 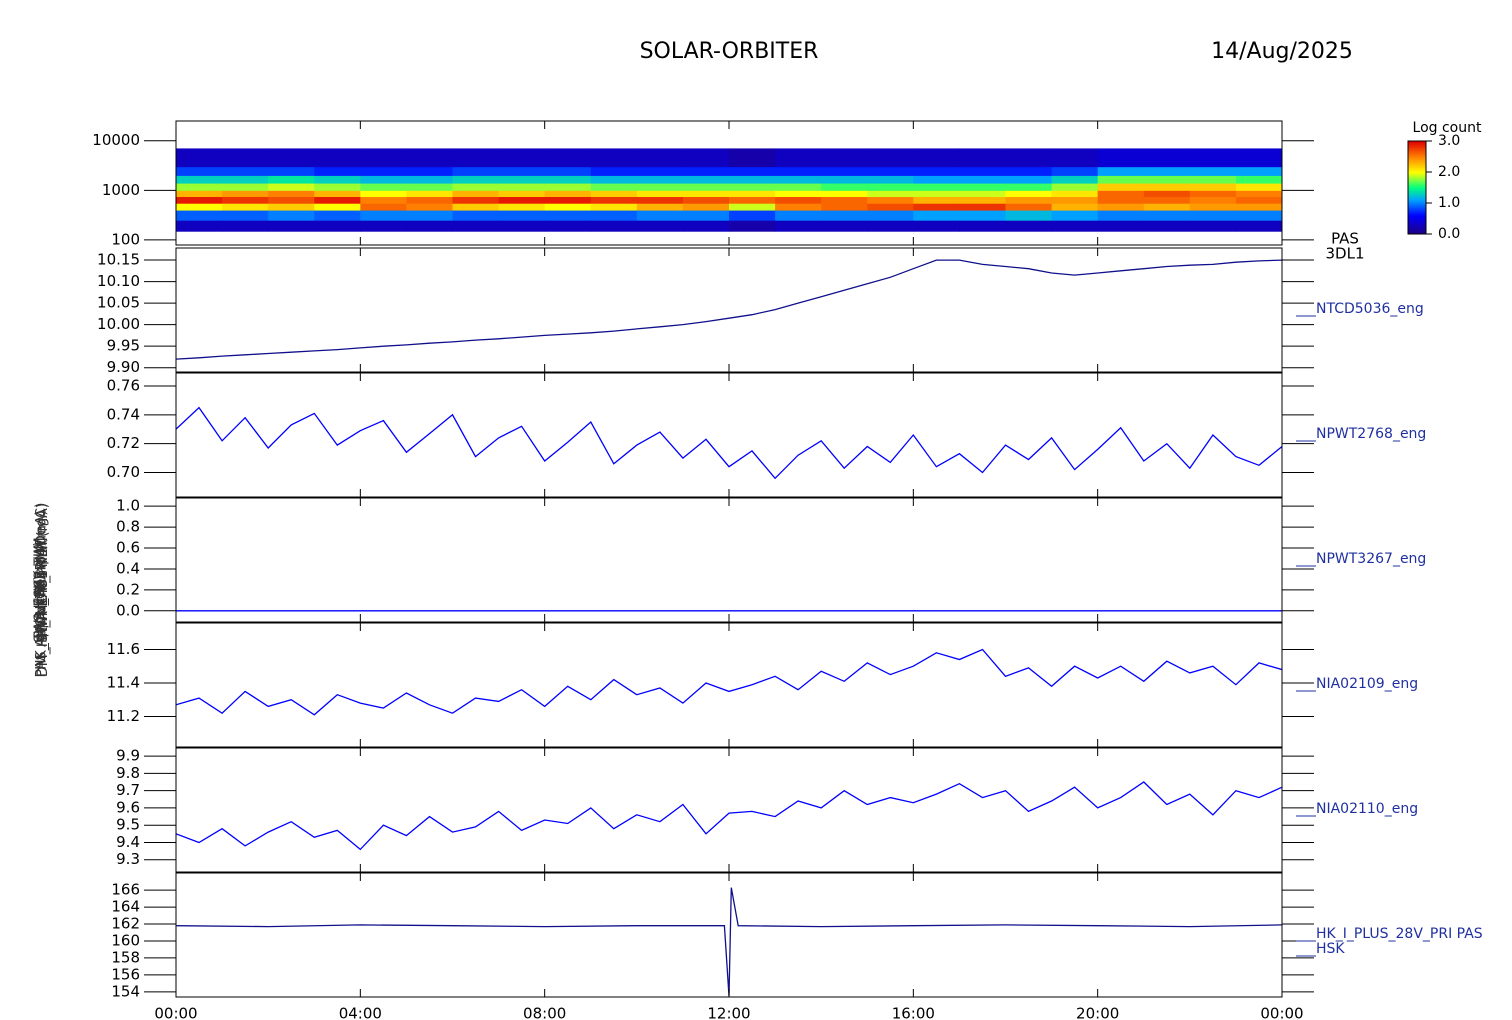 What do you see at coordinates (1281, 1012) in the screenshot?
I see `x-tick-label: 00:00` at bounding box center [1281, 1012].